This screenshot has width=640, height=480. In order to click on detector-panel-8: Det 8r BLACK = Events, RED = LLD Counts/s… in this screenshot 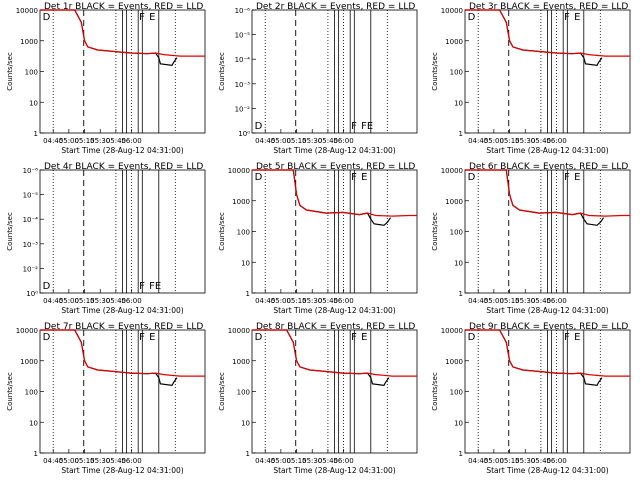, I will do `click(318, 398)`.